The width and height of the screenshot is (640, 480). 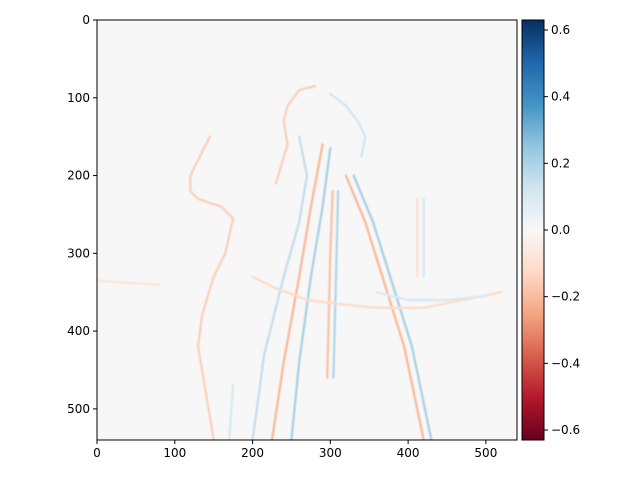 I want to click on x-tick-label: 100, so click(x=174, y=453).